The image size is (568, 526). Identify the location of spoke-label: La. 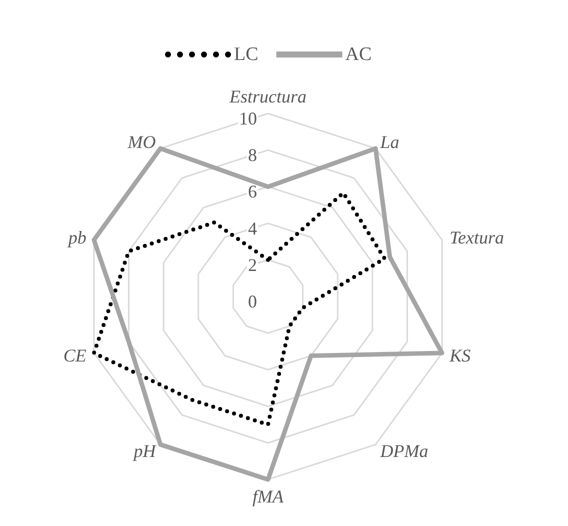
(389, 142).